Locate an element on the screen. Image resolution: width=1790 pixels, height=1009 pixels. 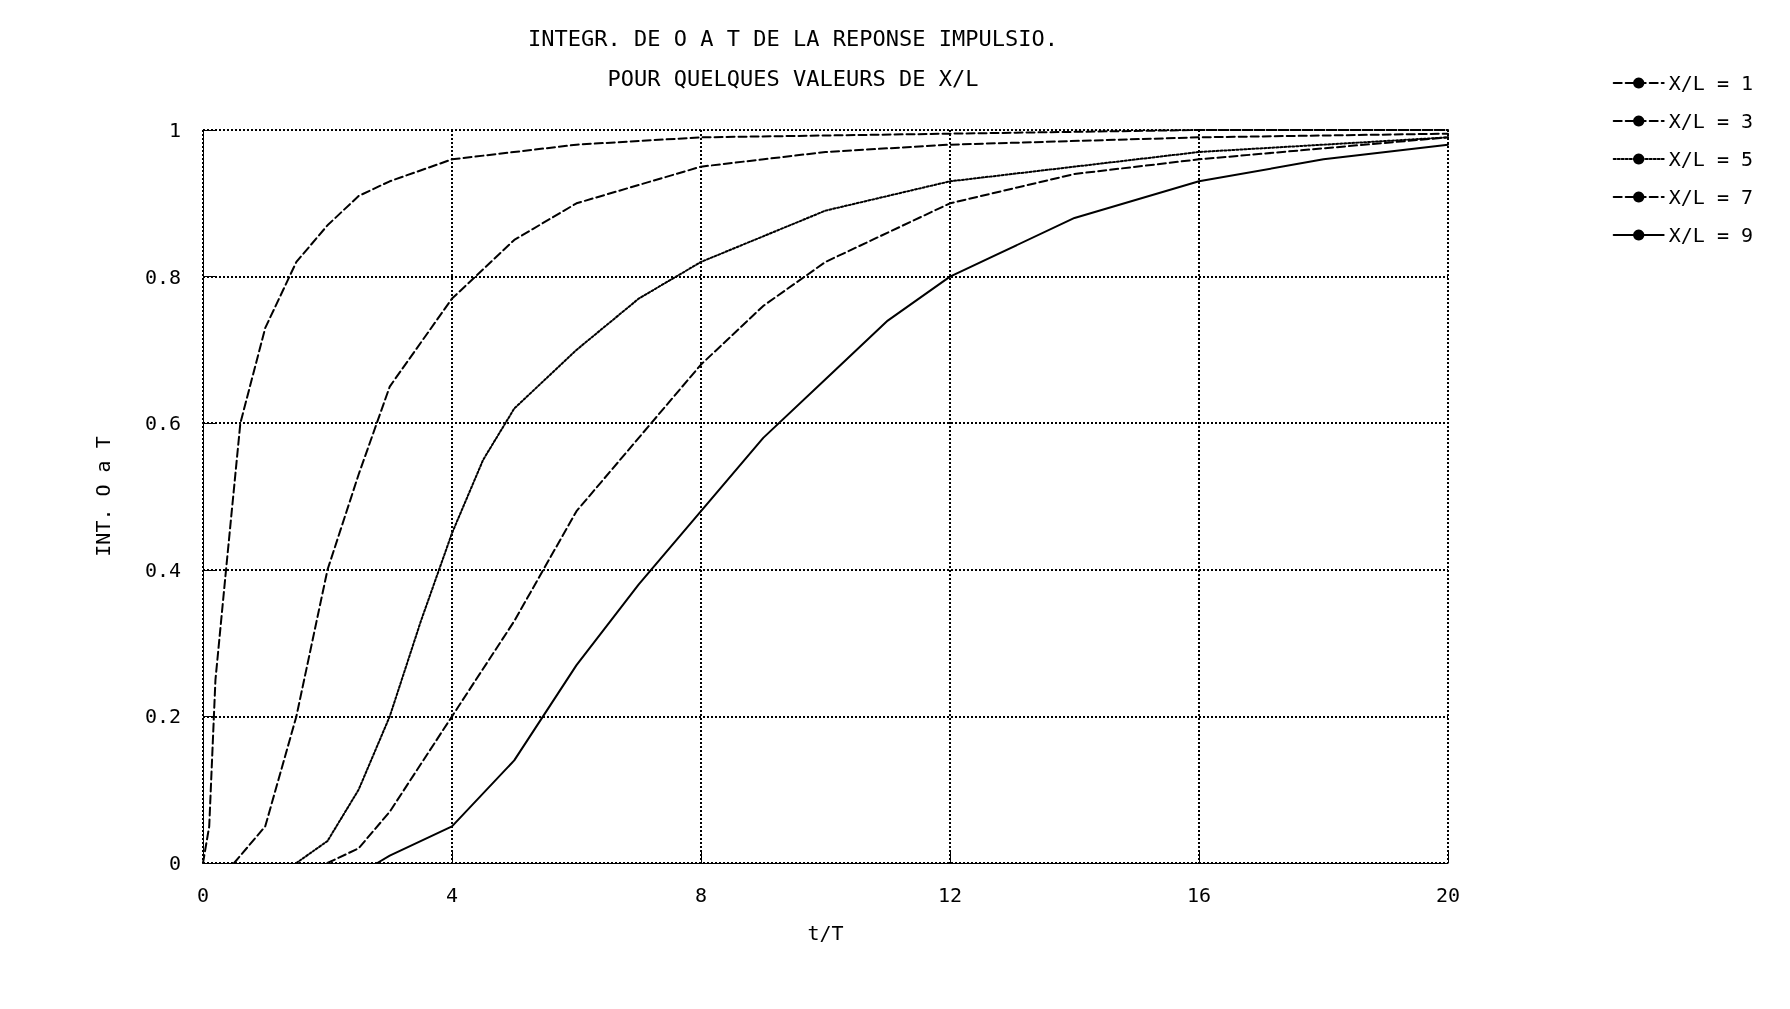
legend-label: X/L = 5 is located at coordinates (1711, 159).